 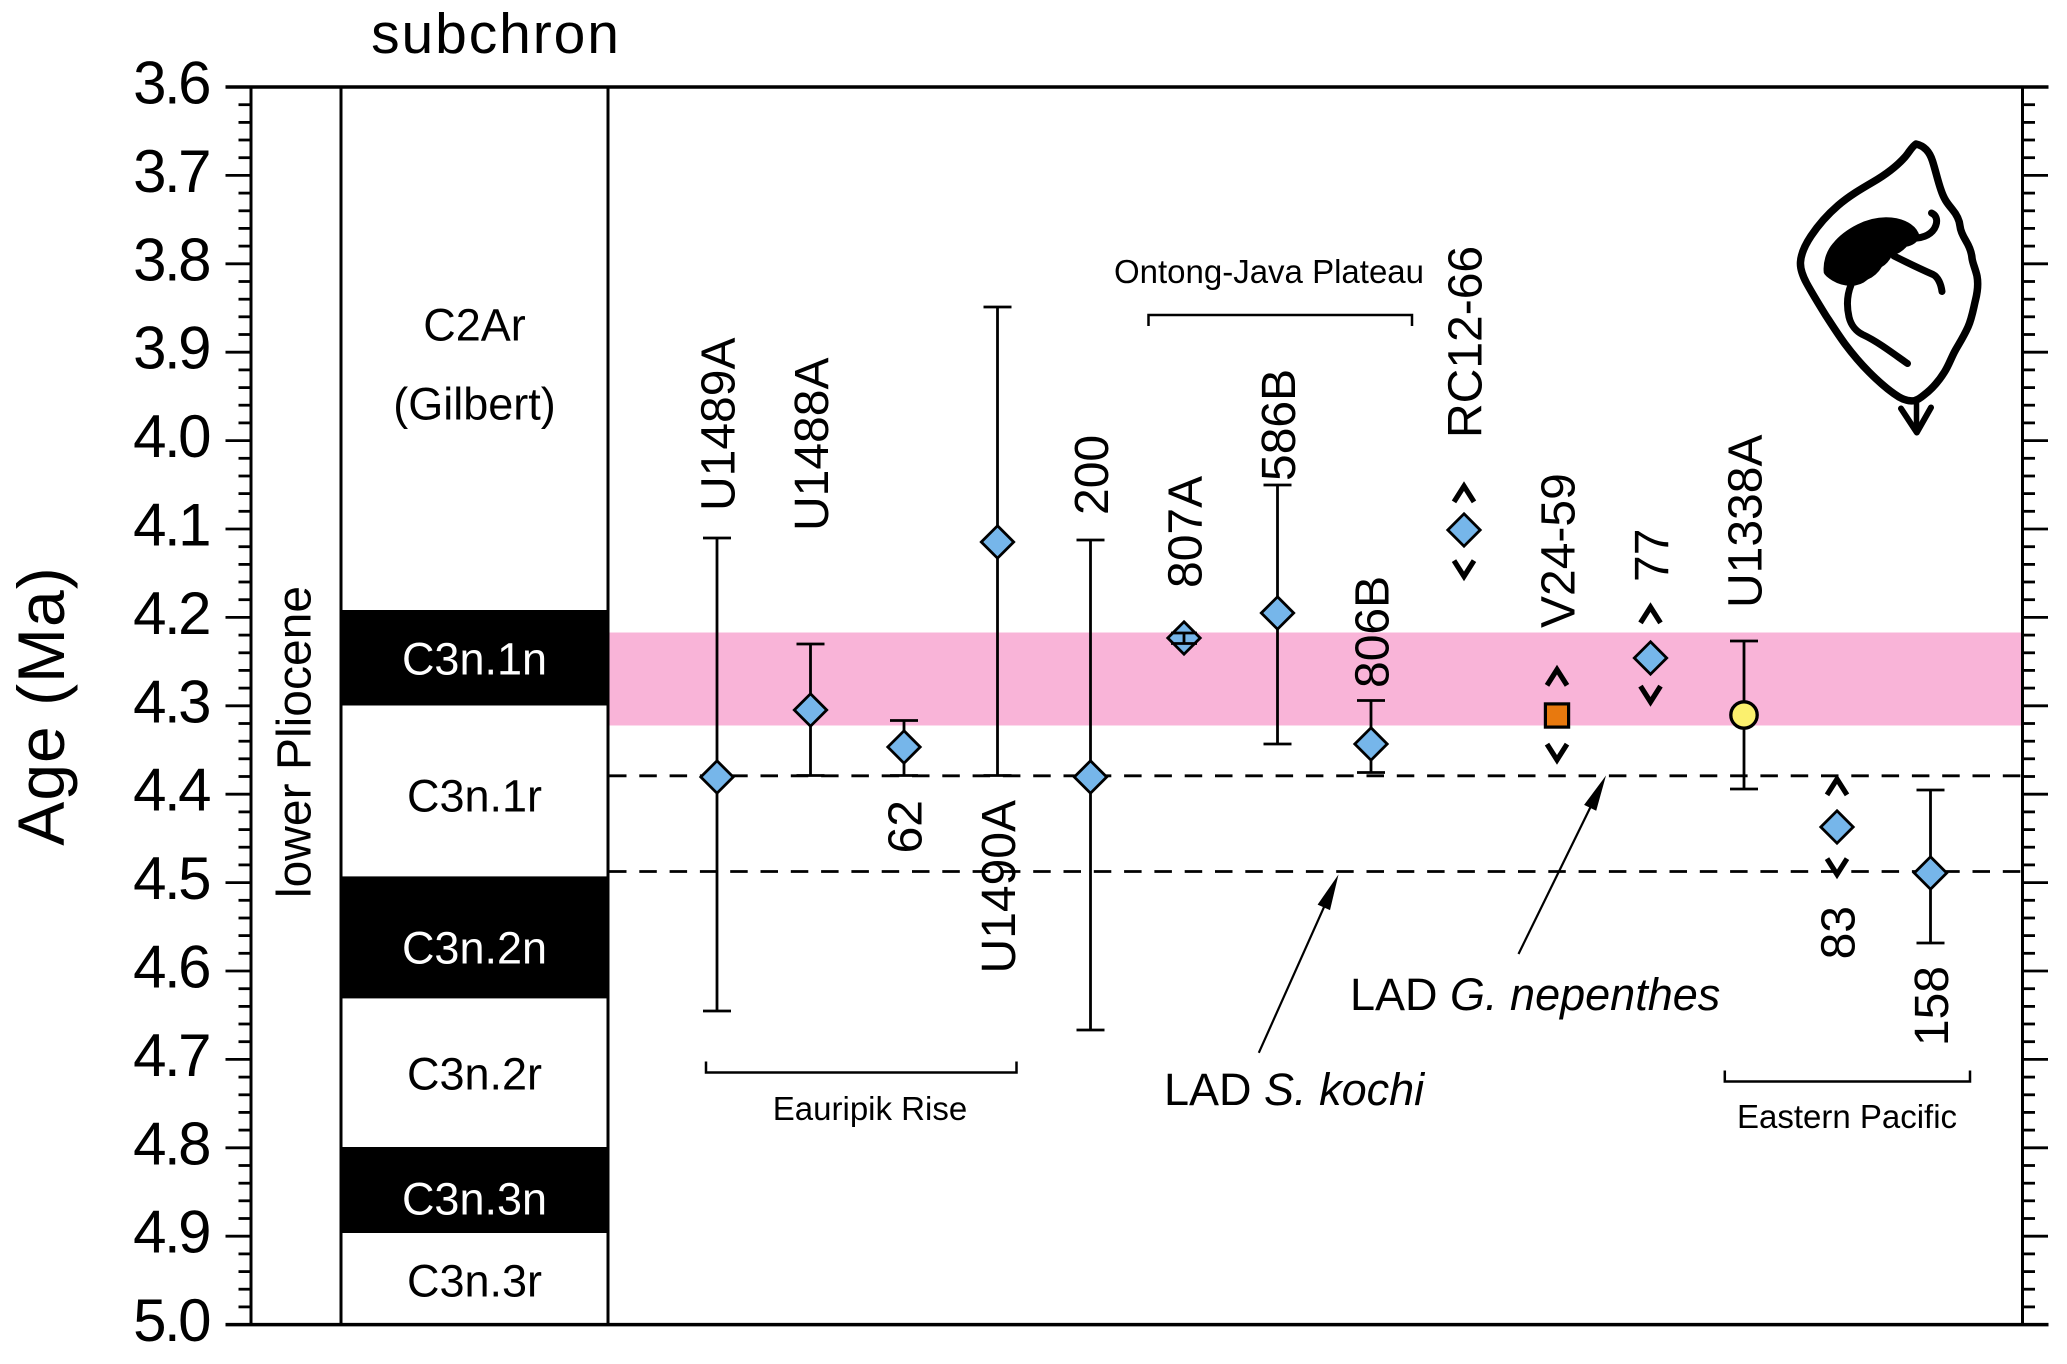 I want to click on svg-text: lower Pliocene, so click(x=295, y=742).